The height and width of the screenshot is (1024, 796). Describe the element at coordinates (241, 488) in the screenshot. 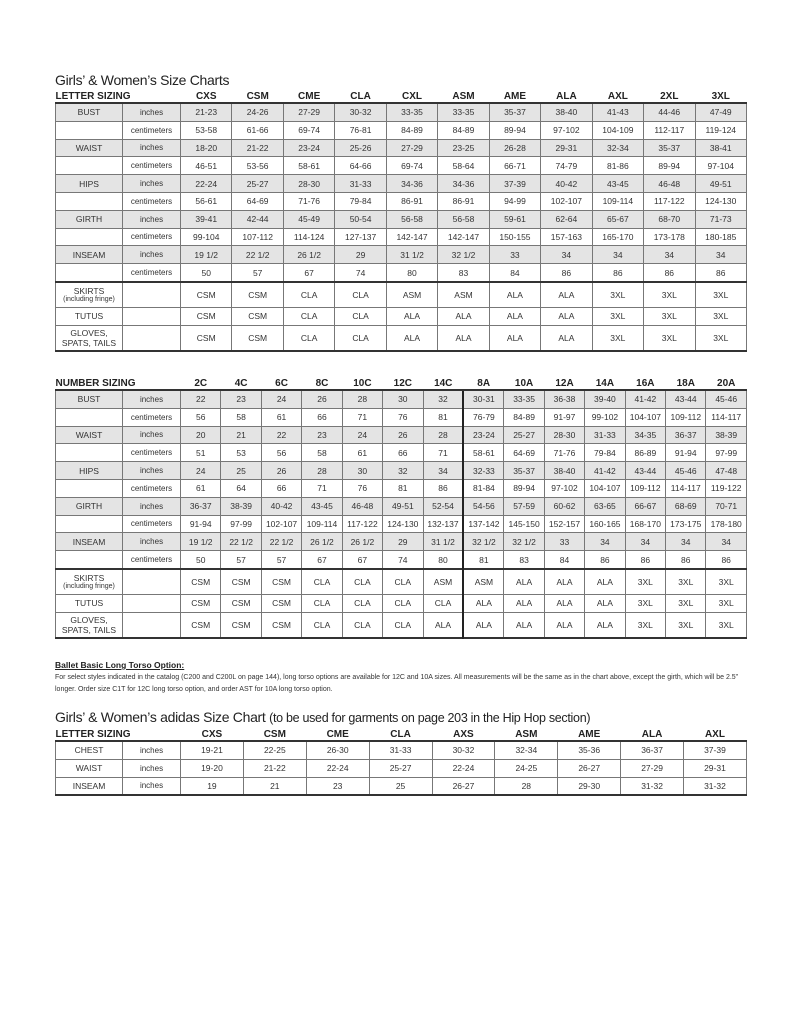

I see `cell: 64` at that location.